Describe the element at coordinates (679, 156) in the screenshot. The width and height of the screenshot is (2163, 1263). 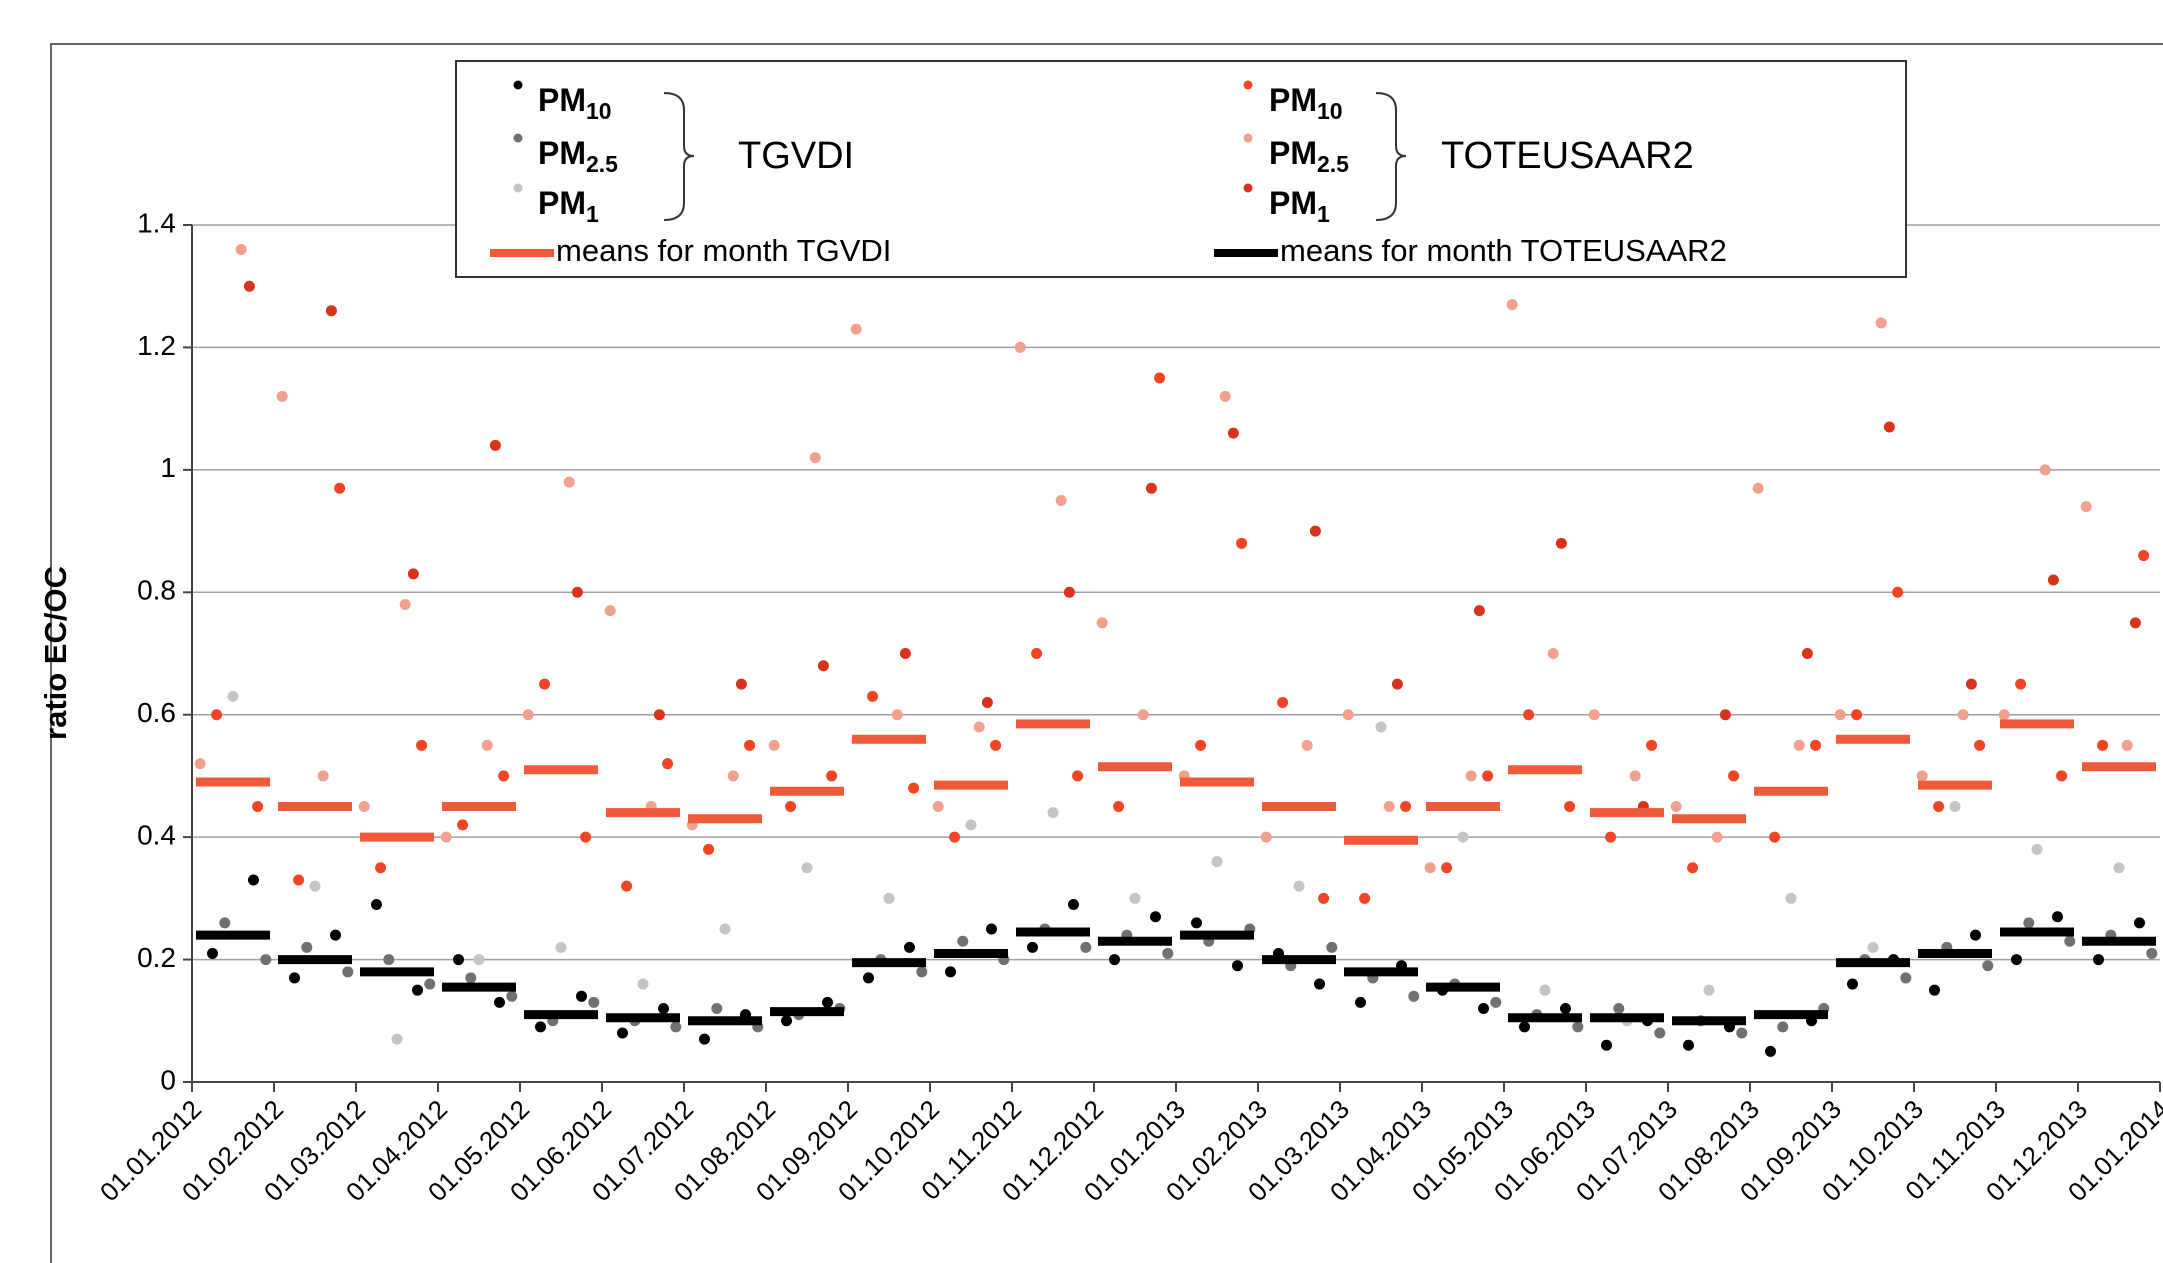
I see `legend-brace` at that location.